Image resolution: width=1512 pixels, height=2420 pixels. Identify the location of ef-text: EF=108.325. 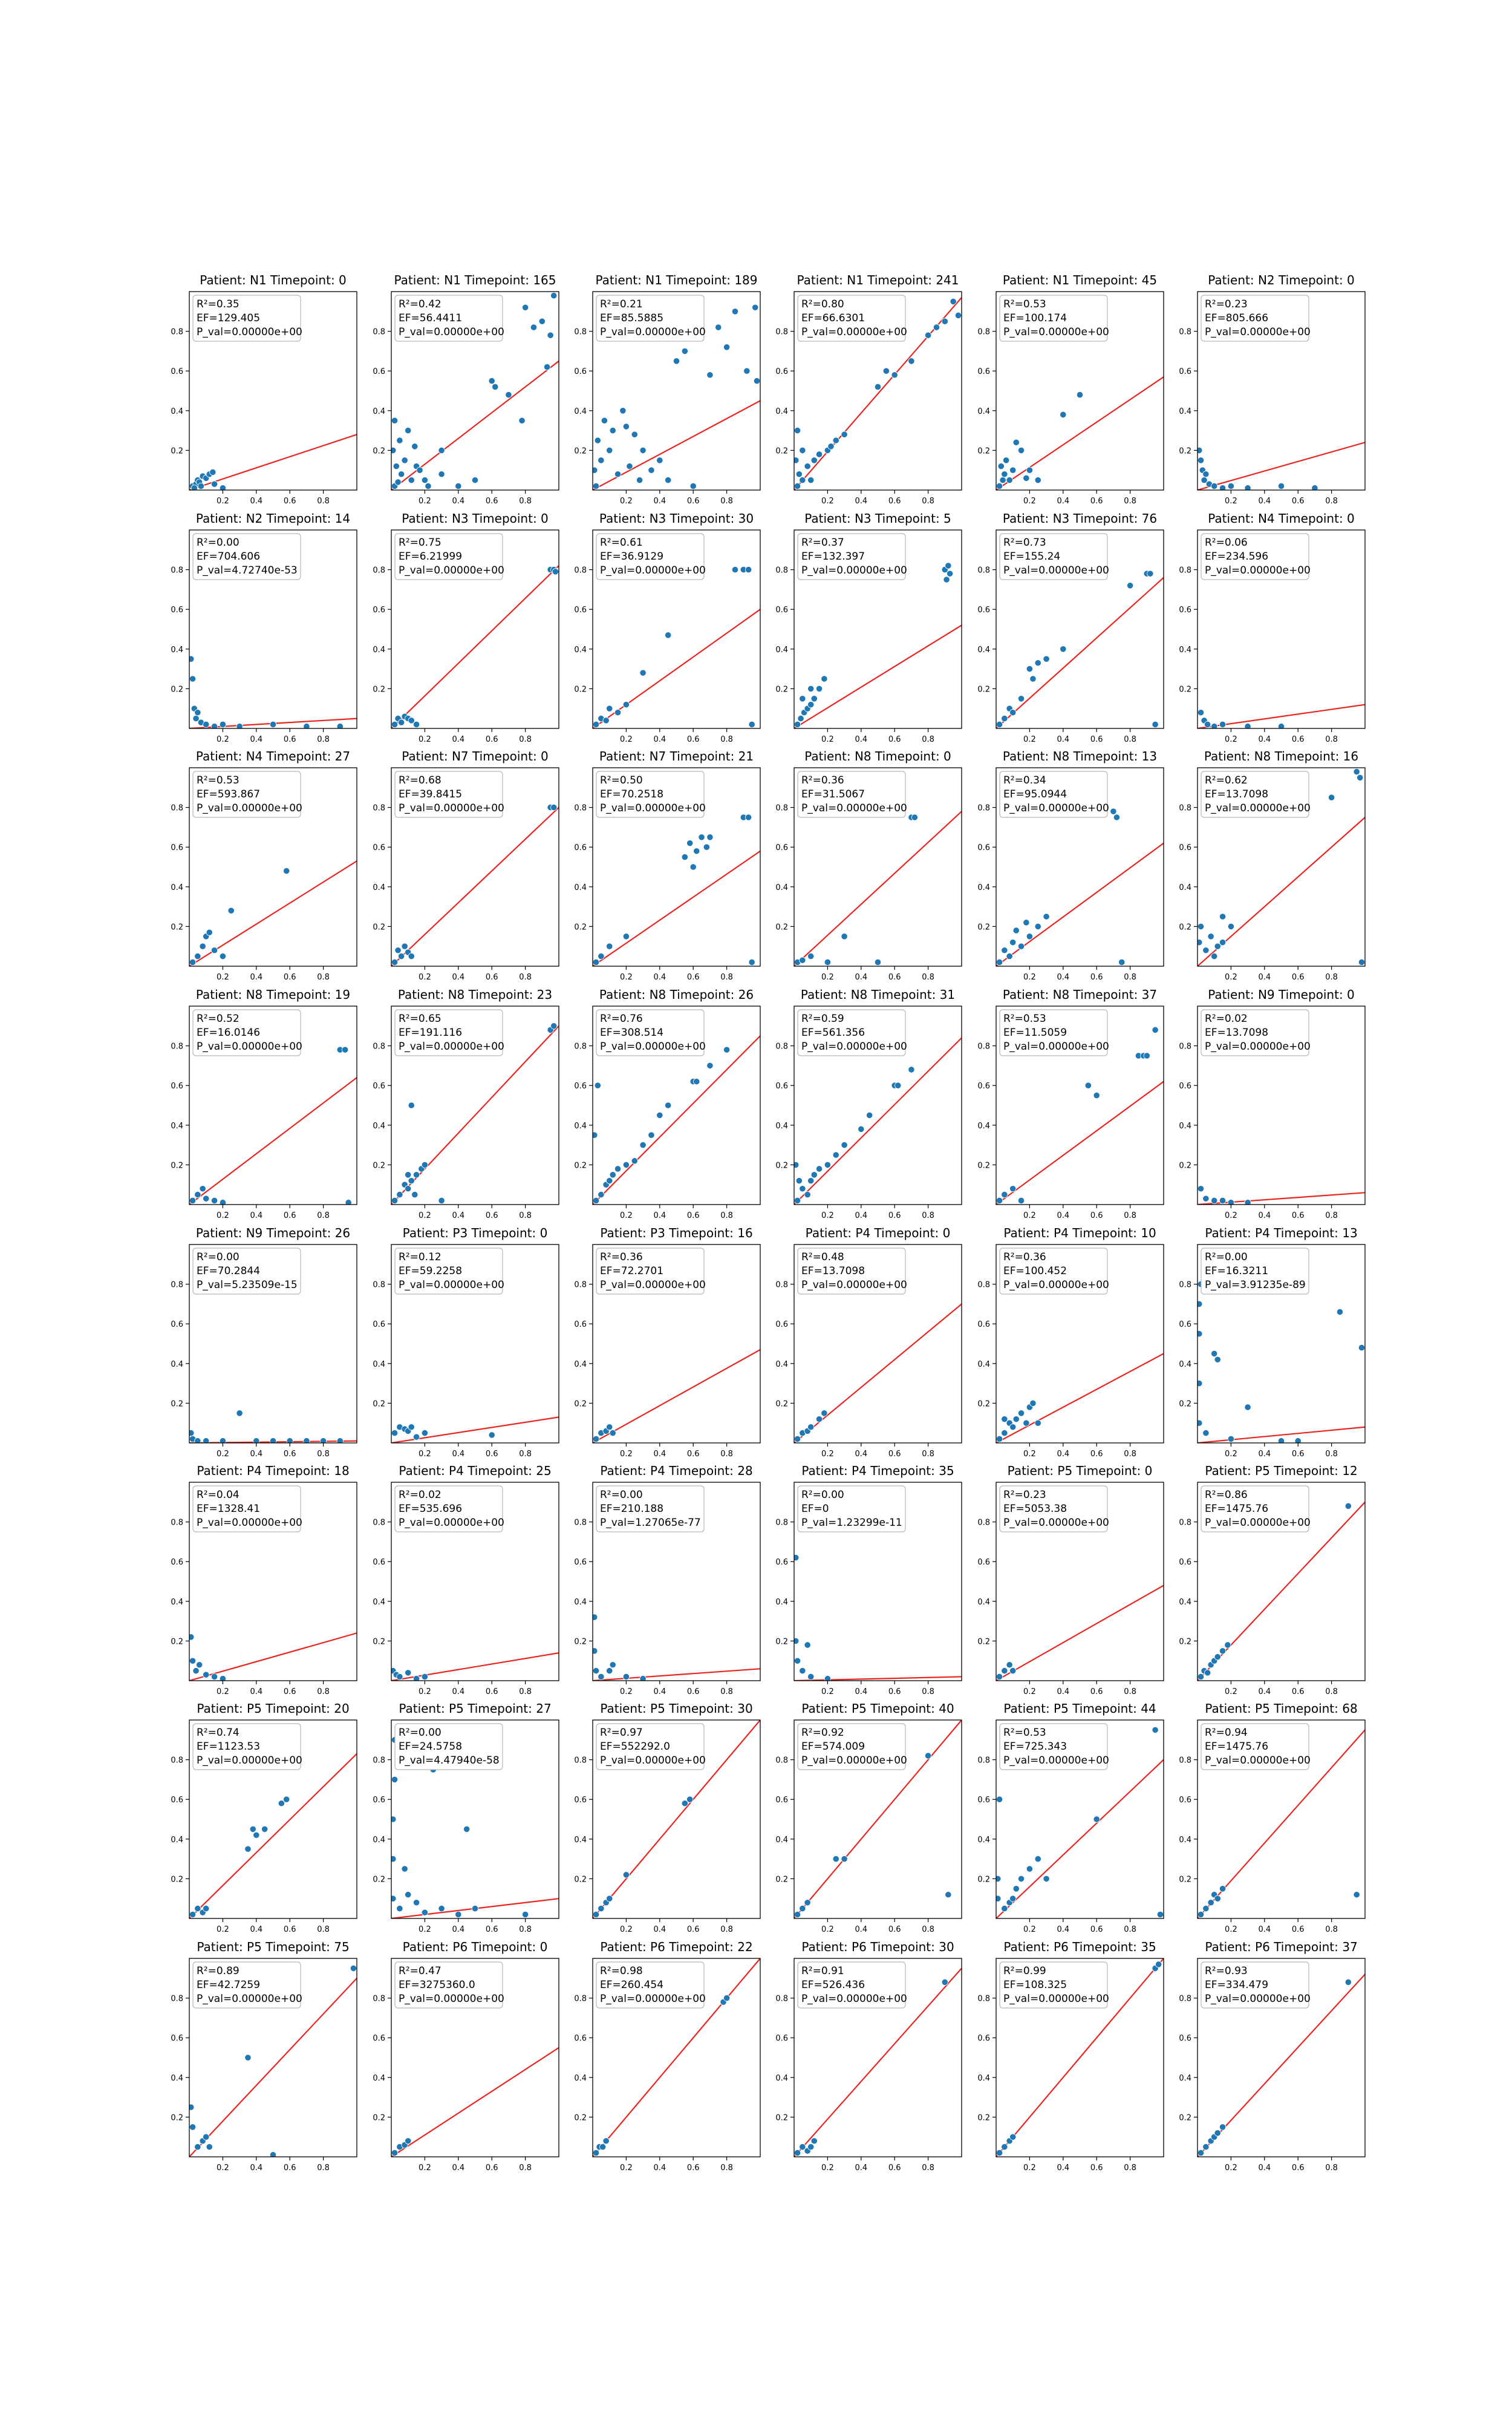
(1035, 1985).